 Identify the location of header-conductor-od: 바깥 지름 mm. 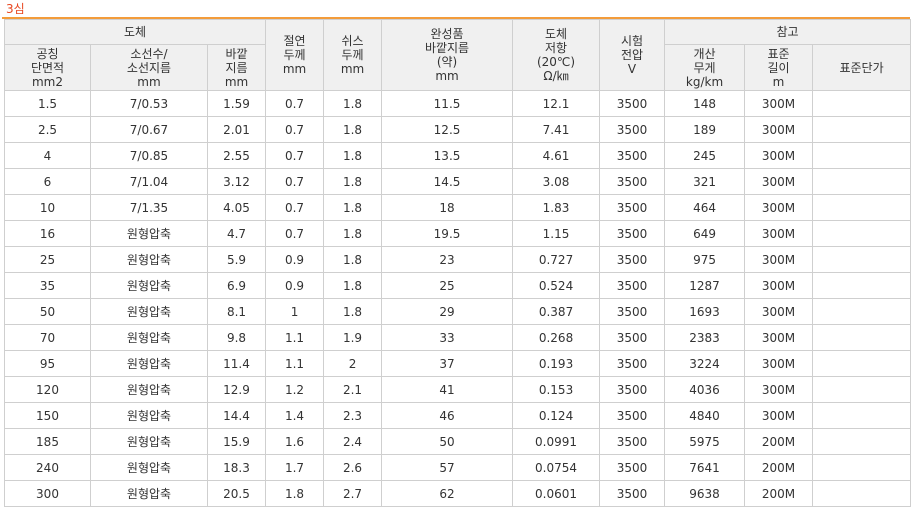
(236, 67).